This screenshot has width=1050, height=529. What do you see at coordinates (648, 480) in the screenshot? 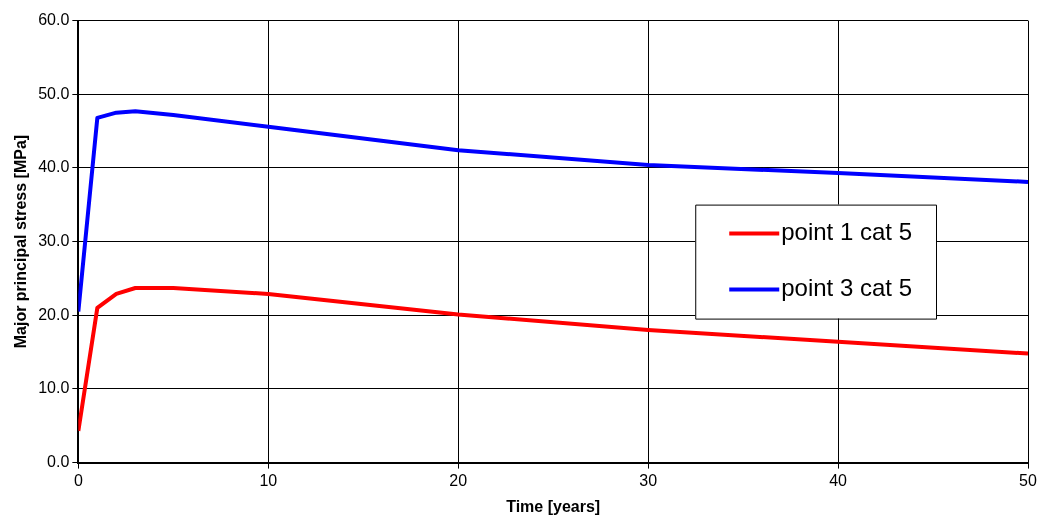
I see `x-tick-label: 30` at bounding box center [648, 480].